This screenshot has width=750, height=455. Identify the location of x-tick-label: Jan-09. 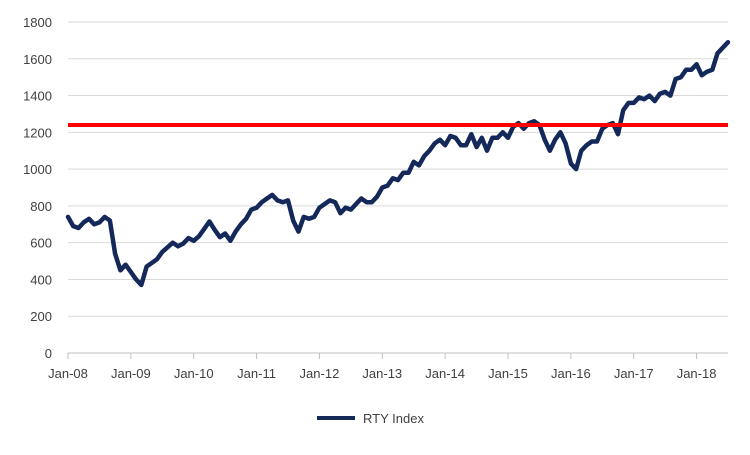
(131, 373).